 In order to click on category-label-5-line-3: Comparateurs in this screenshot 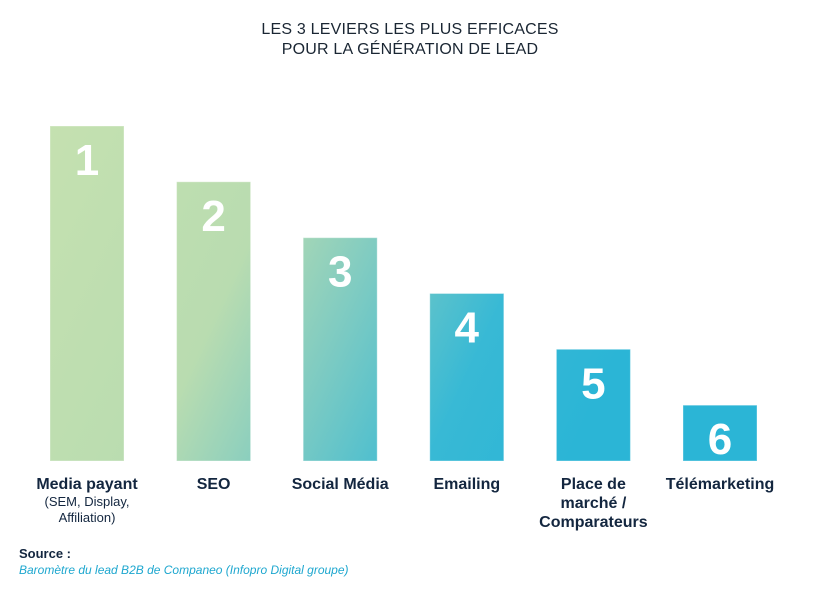, I will do `click(593, 522)`.